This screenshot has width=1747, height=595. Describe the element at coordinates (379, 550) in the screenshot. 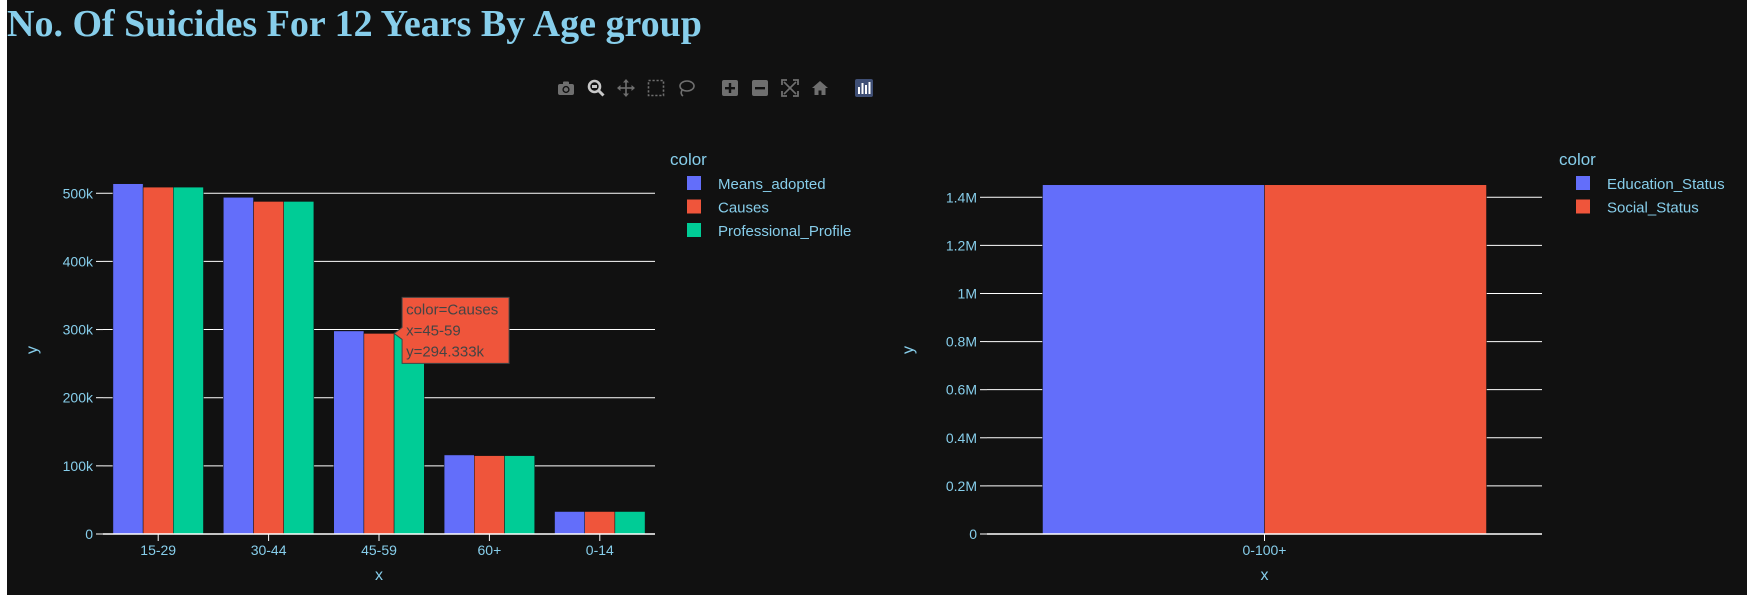

I see `x-tick-label: 45-59` at that location.